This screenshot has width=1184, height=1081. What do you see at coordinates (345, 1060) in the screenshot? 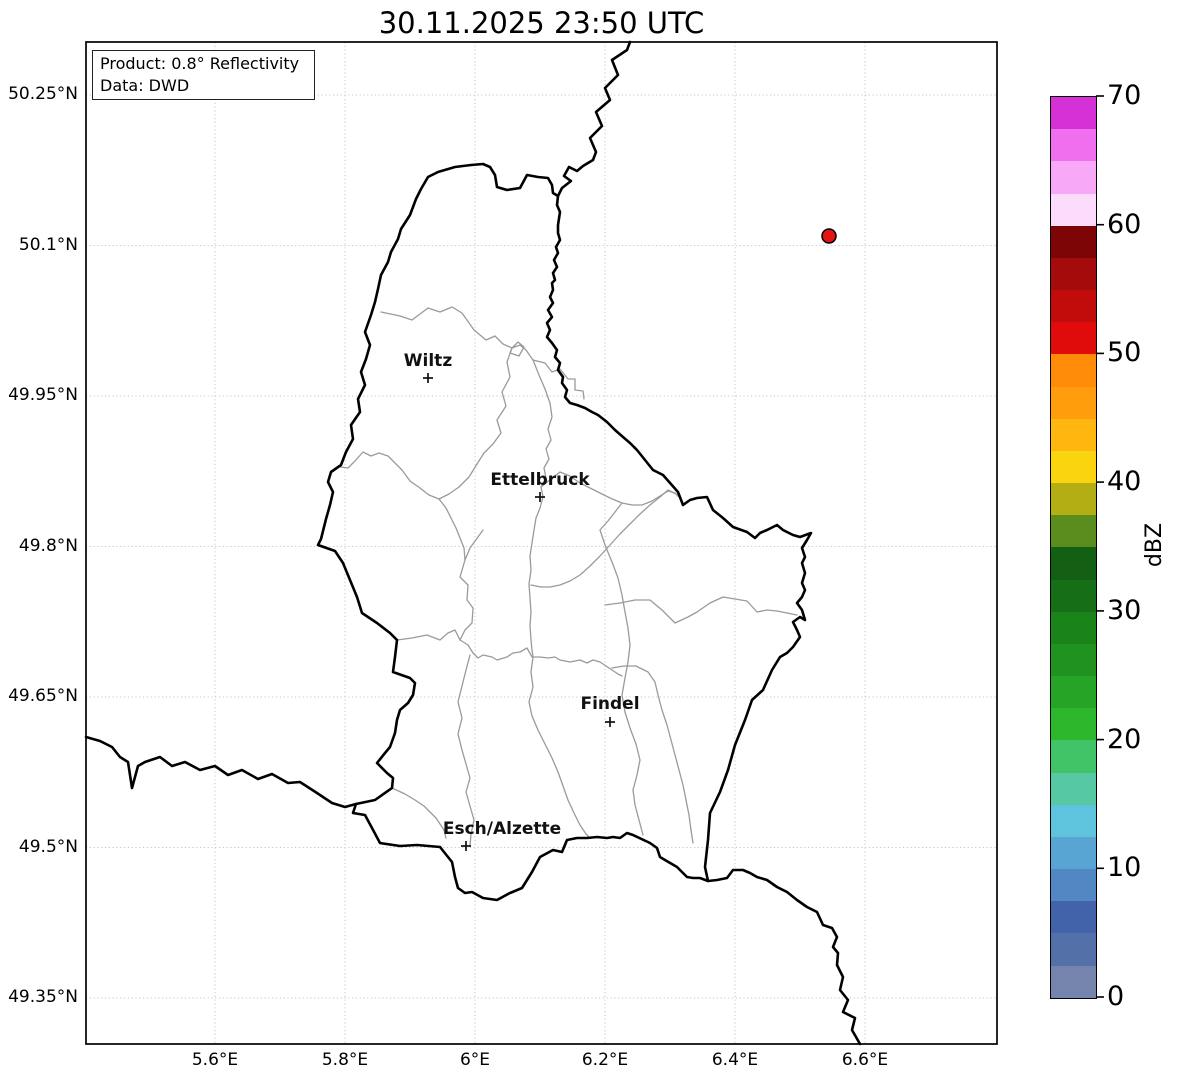
I see `x-tick-label: 5.8°E` at bounding box center [345, 1060].